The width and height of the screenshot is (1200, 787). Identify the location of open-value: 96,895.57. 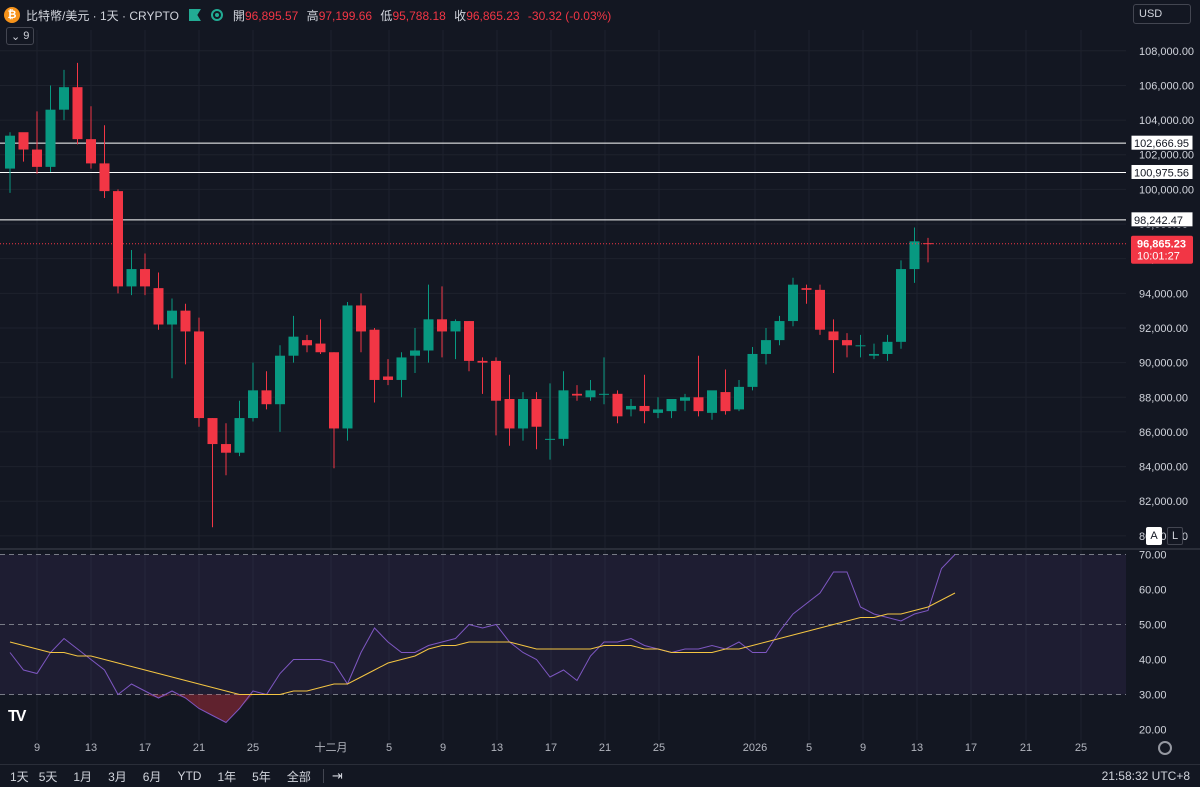
(271, 15).